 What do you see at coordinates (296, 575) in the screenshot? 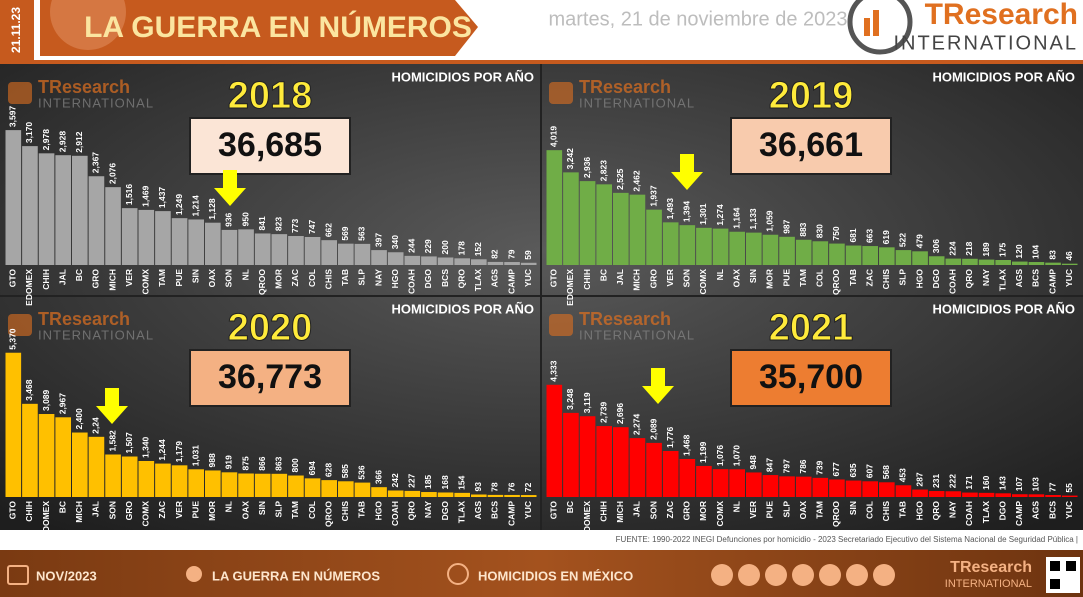
I see `footer-series: LA GUERRA EN NÚMEROS` at bounding box center [296, 575].